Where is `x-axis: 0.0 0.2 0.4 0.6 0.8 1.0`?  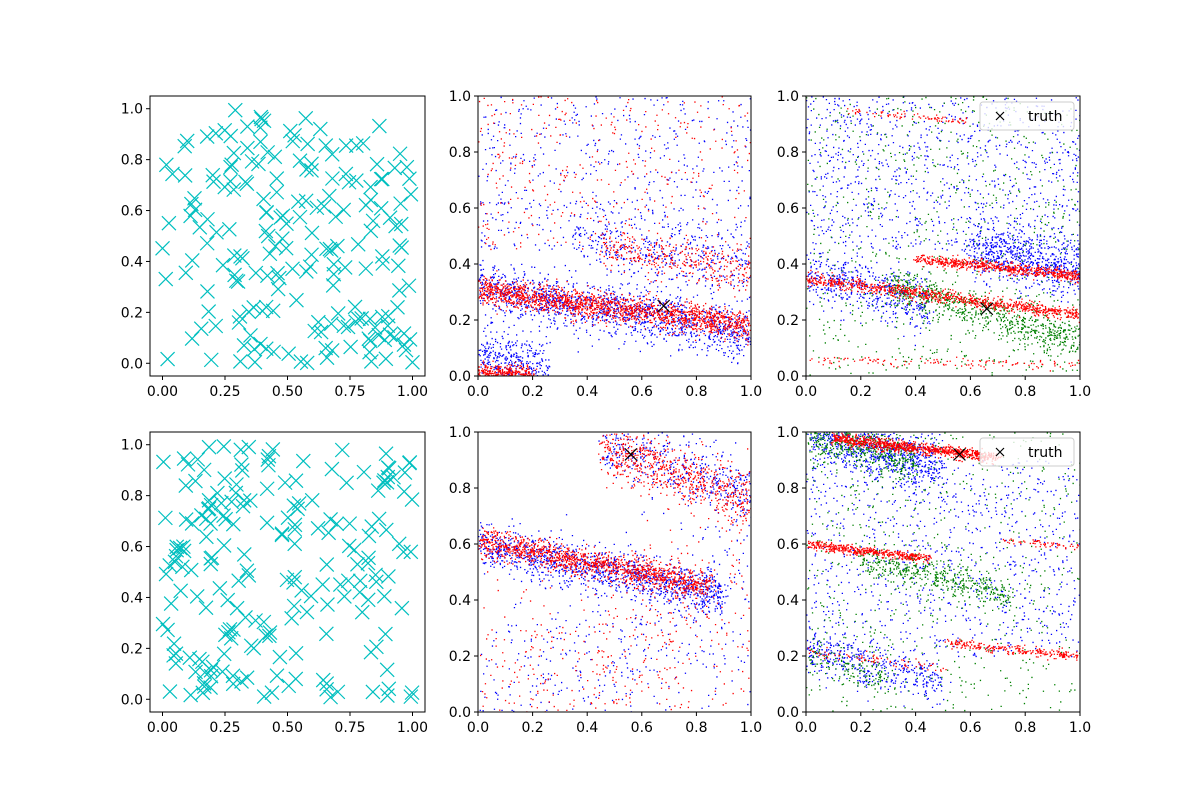 x-axis: 0.0 0.2 0.4 0.6 0.8 1.0 is located at coordinates (943, 724).